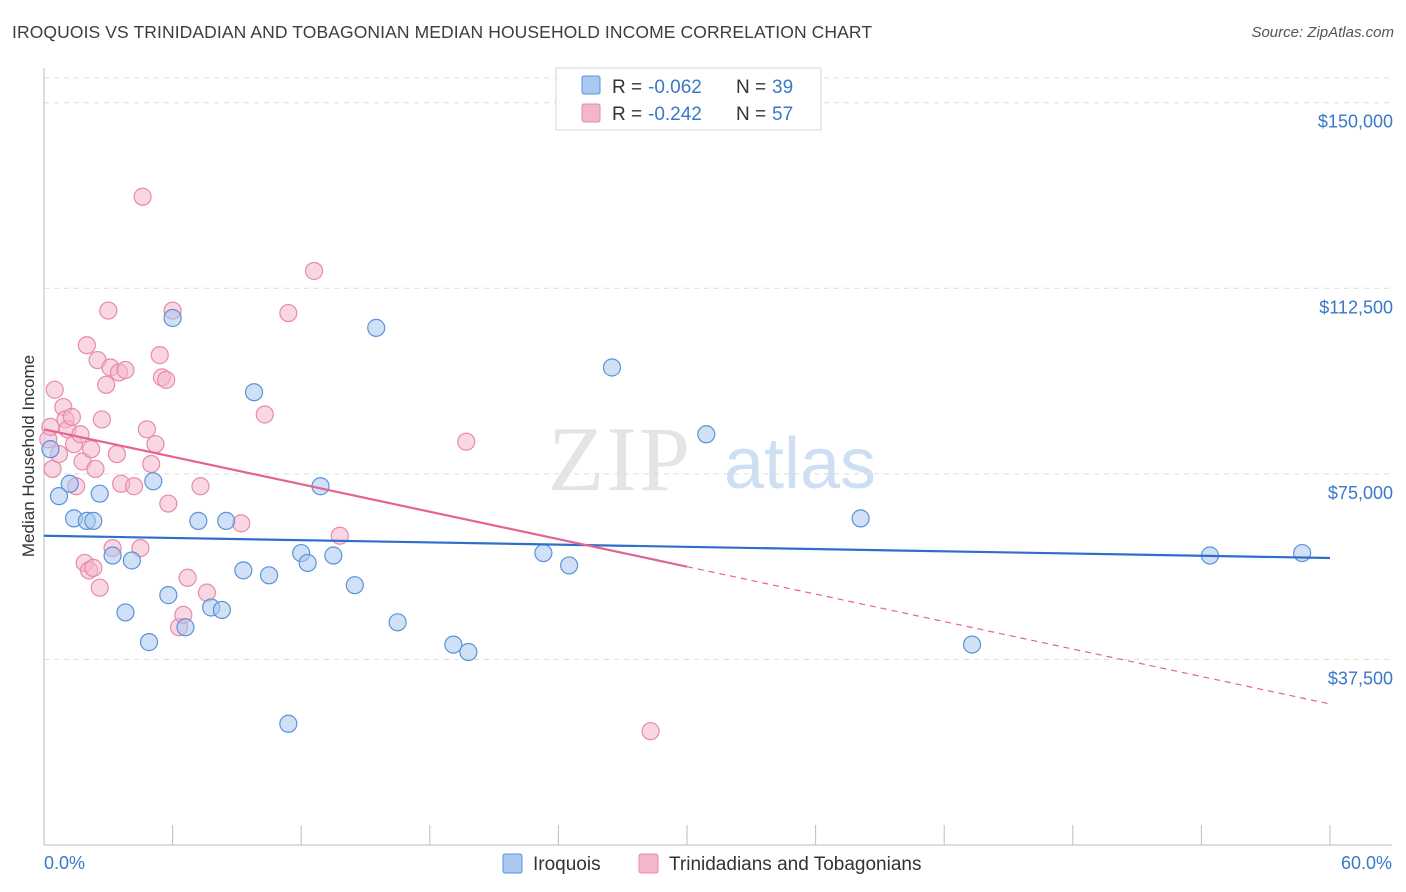  Describe the element at coordinates (1355, 400) in the screenshot. I see `y-tick-labels: $37,500 $75,000 $112,500 $150,000` at that location.